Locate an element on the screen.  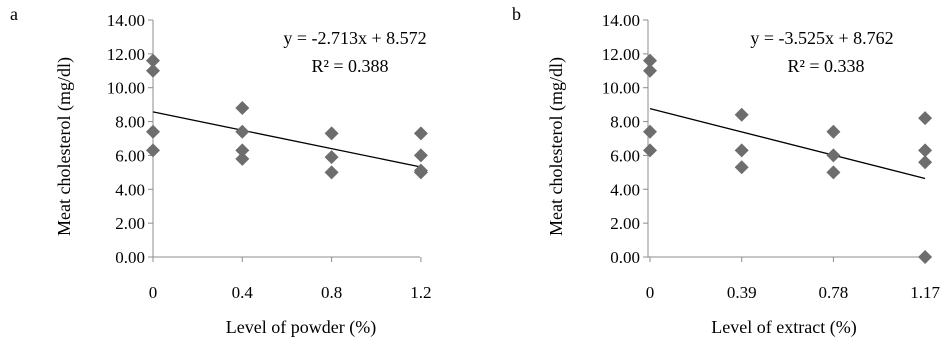
trendline-equation: y = -3.525x + 8.762 is located at coordinates (821, 38).